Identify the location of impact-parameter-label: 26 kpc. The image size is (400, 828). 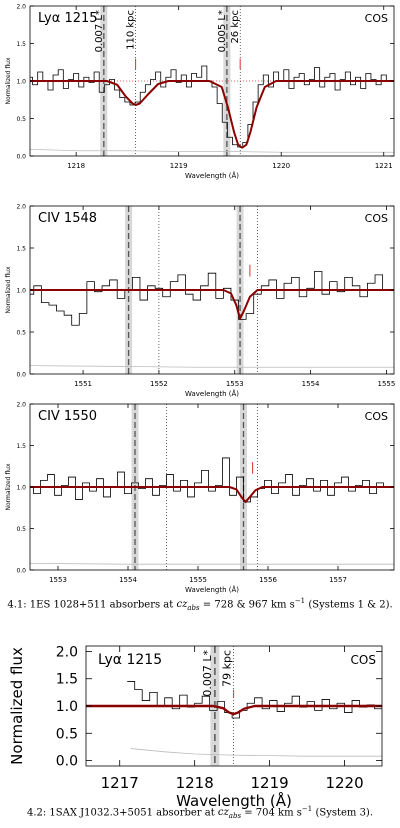
(235, 27).